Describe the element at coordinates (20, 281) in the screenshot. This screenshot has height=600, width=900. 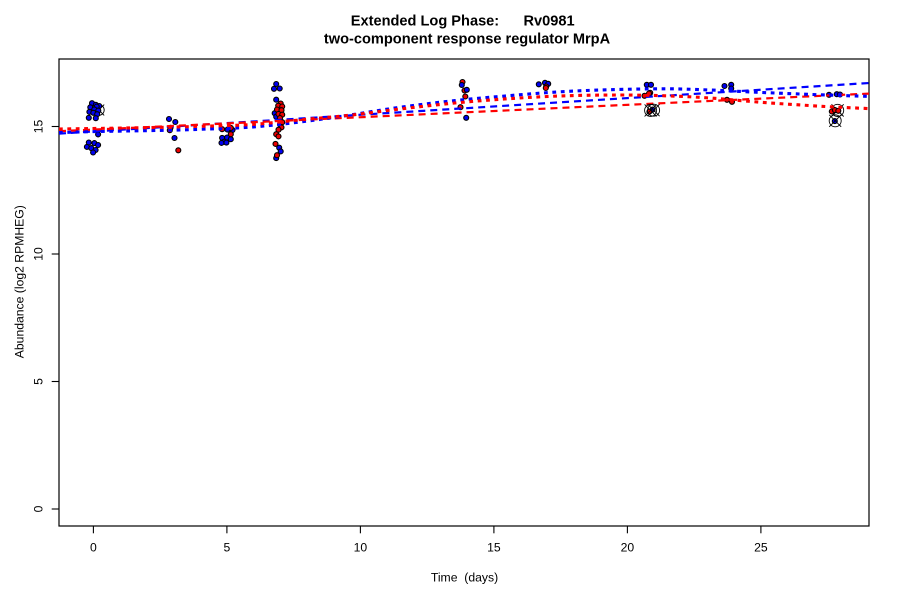
I see `svg-text: Abundance (log2 RPMHEG)` at that location.